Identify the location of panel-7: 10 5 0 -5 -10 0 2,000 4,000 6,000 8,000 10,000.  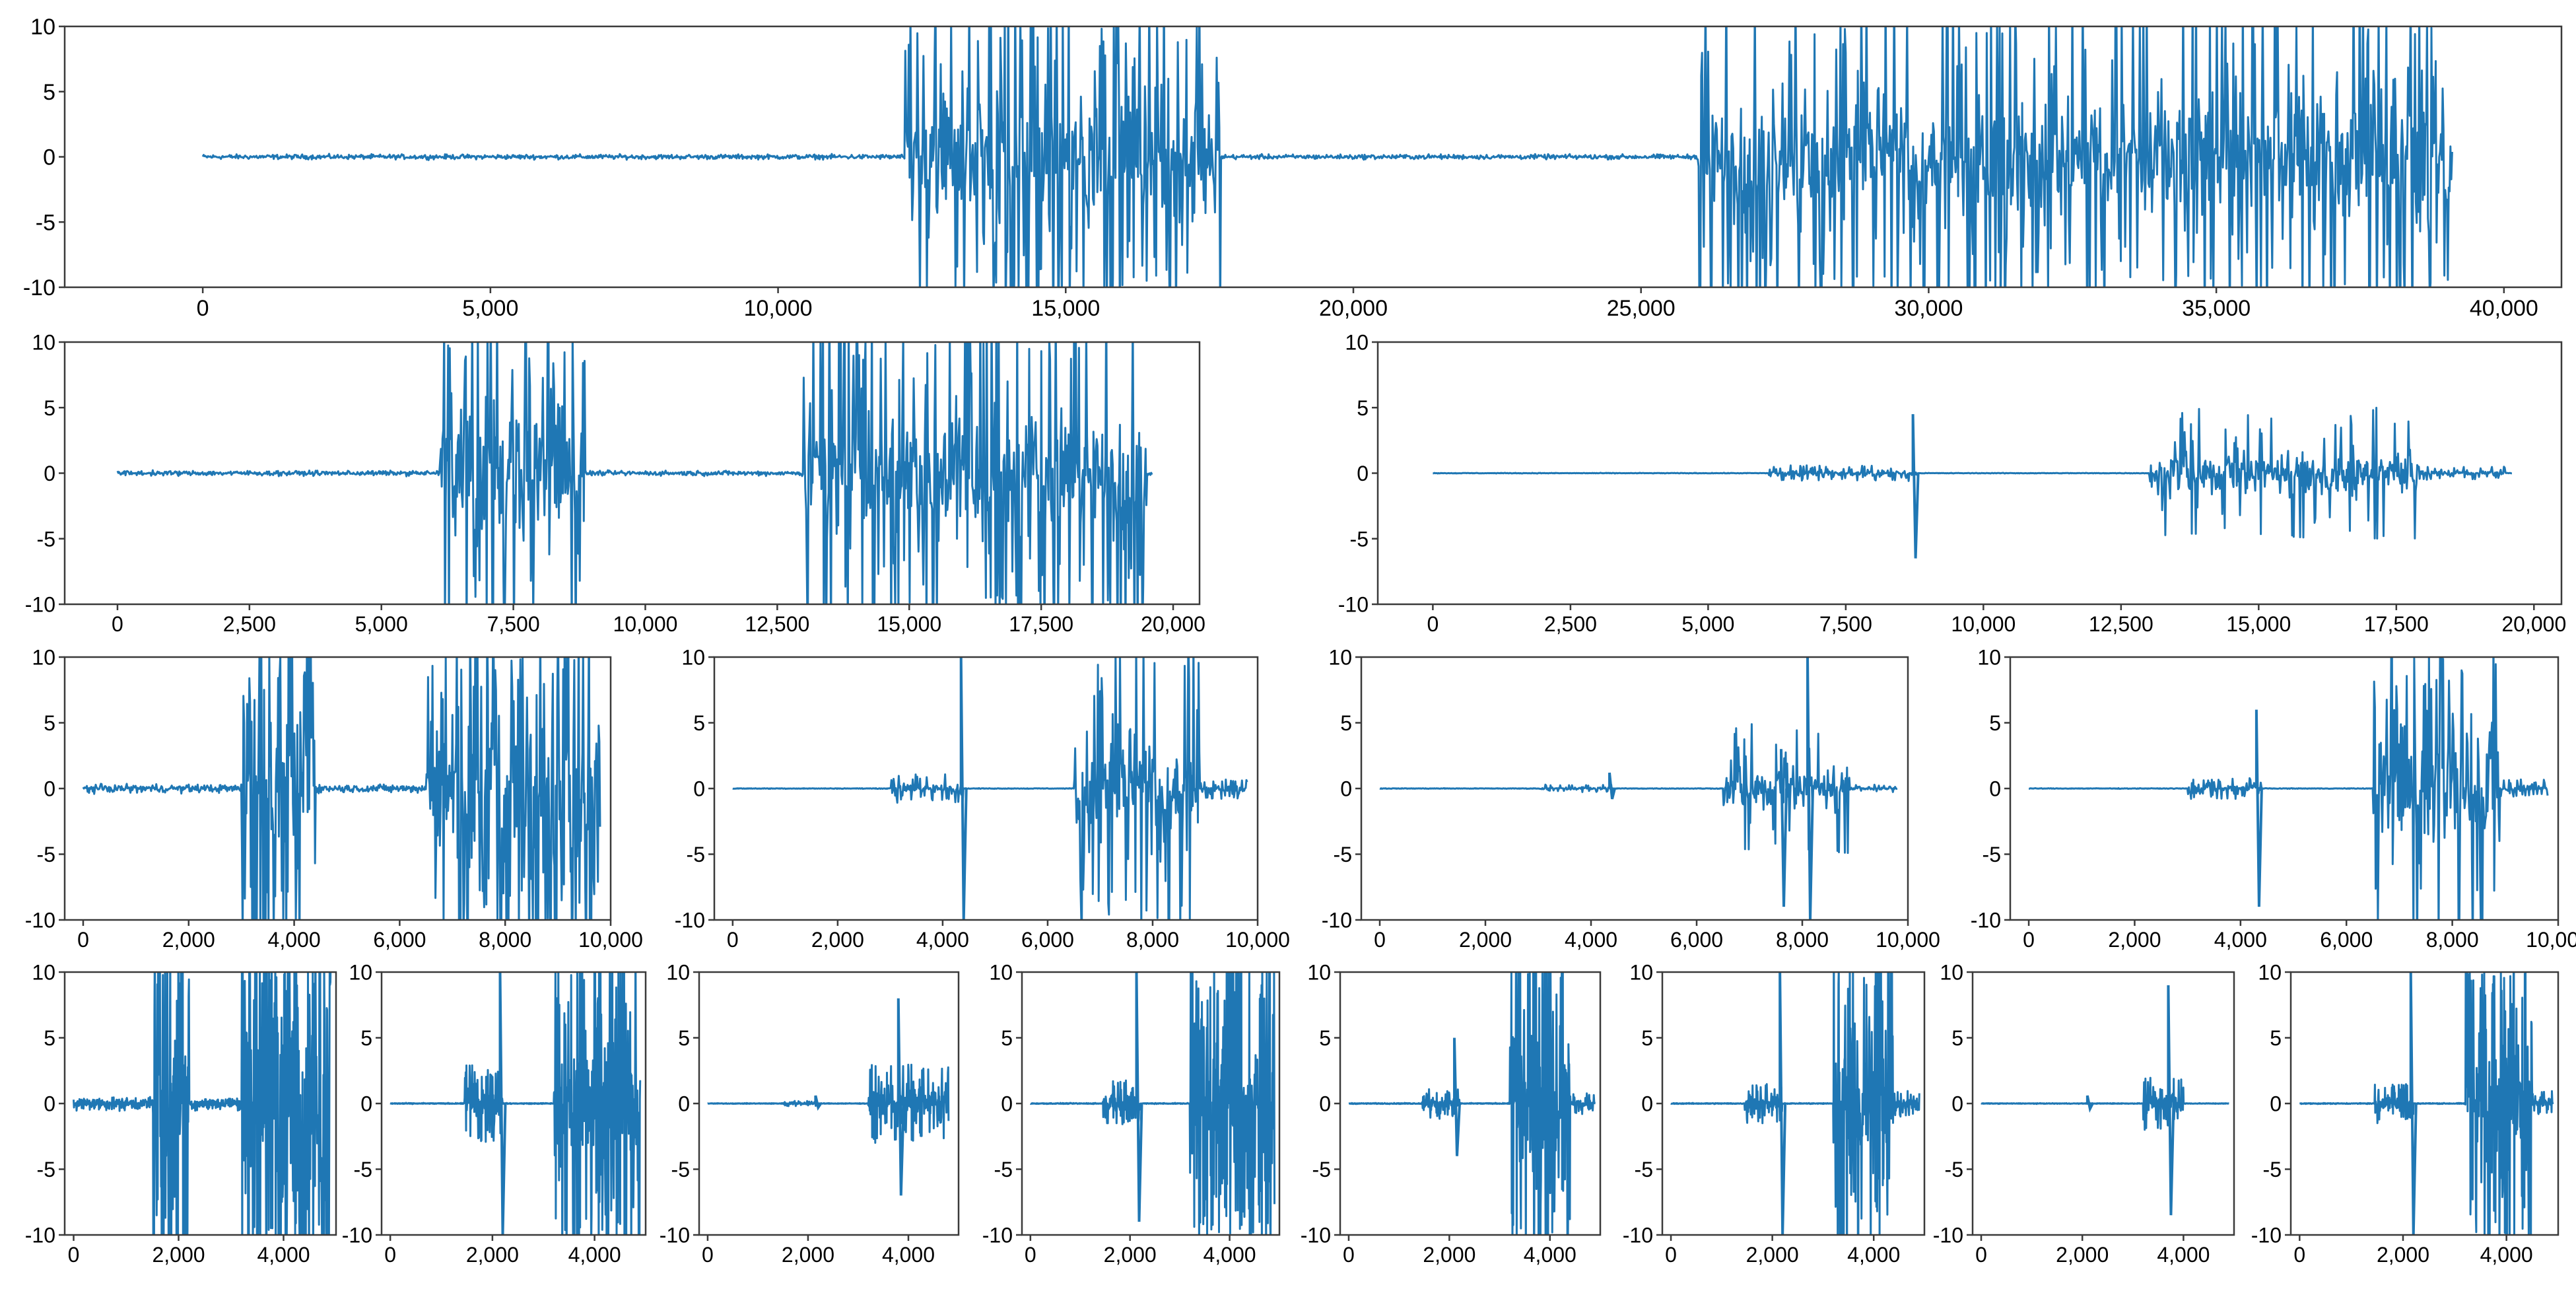
(2274, 799).